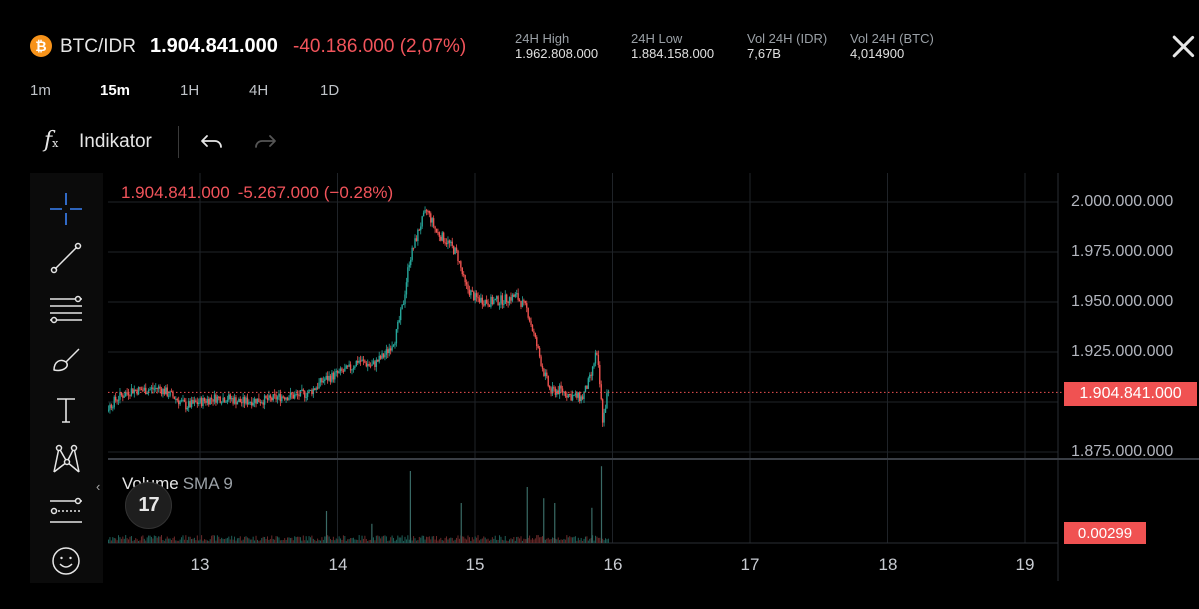 This screenshot has height=609, width=1199. Describe the element at coordinates (787, 46) in the screenshot. I see `stat-vol-idr: Vol 24H (IDR) 7,67B` at that location.